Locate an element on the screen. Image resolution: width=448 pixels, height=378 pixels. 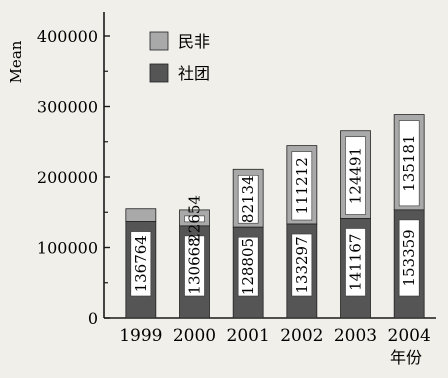
data-label-shetuan-2004: 153359 is located at coordinates (409, 257).